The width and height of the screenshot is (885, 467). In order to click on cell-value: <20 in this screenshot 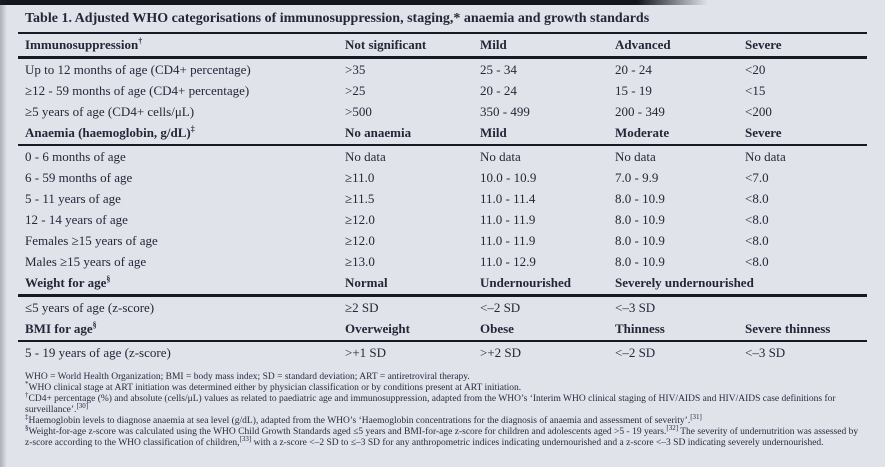, I will do `click(755, 69)`.